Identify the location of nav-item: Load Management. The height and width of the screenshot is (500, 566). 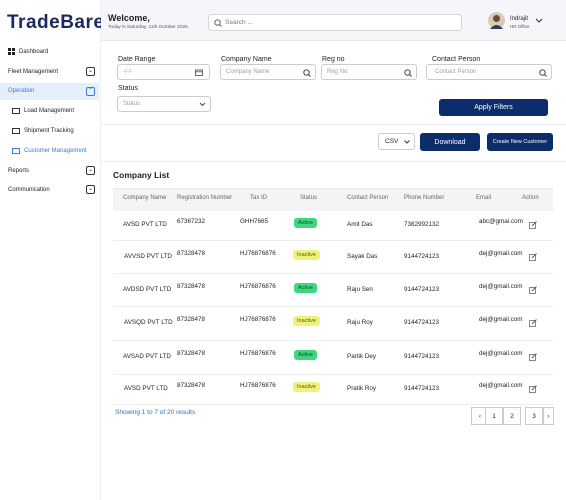
(43, 111).